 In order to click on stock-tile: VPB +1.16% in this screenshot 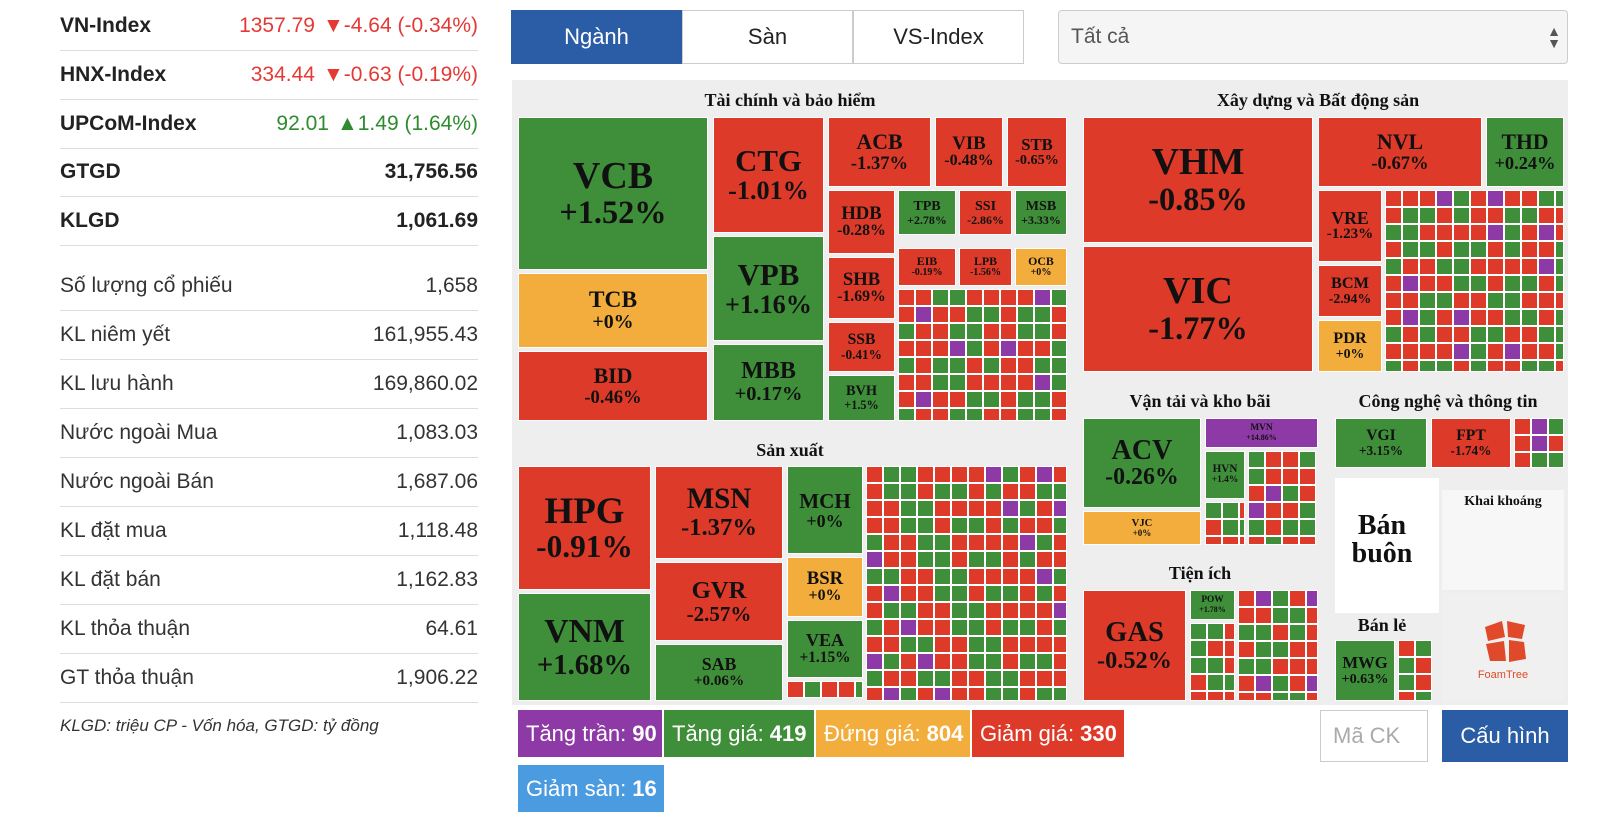, I will do `click(768, 288)`.